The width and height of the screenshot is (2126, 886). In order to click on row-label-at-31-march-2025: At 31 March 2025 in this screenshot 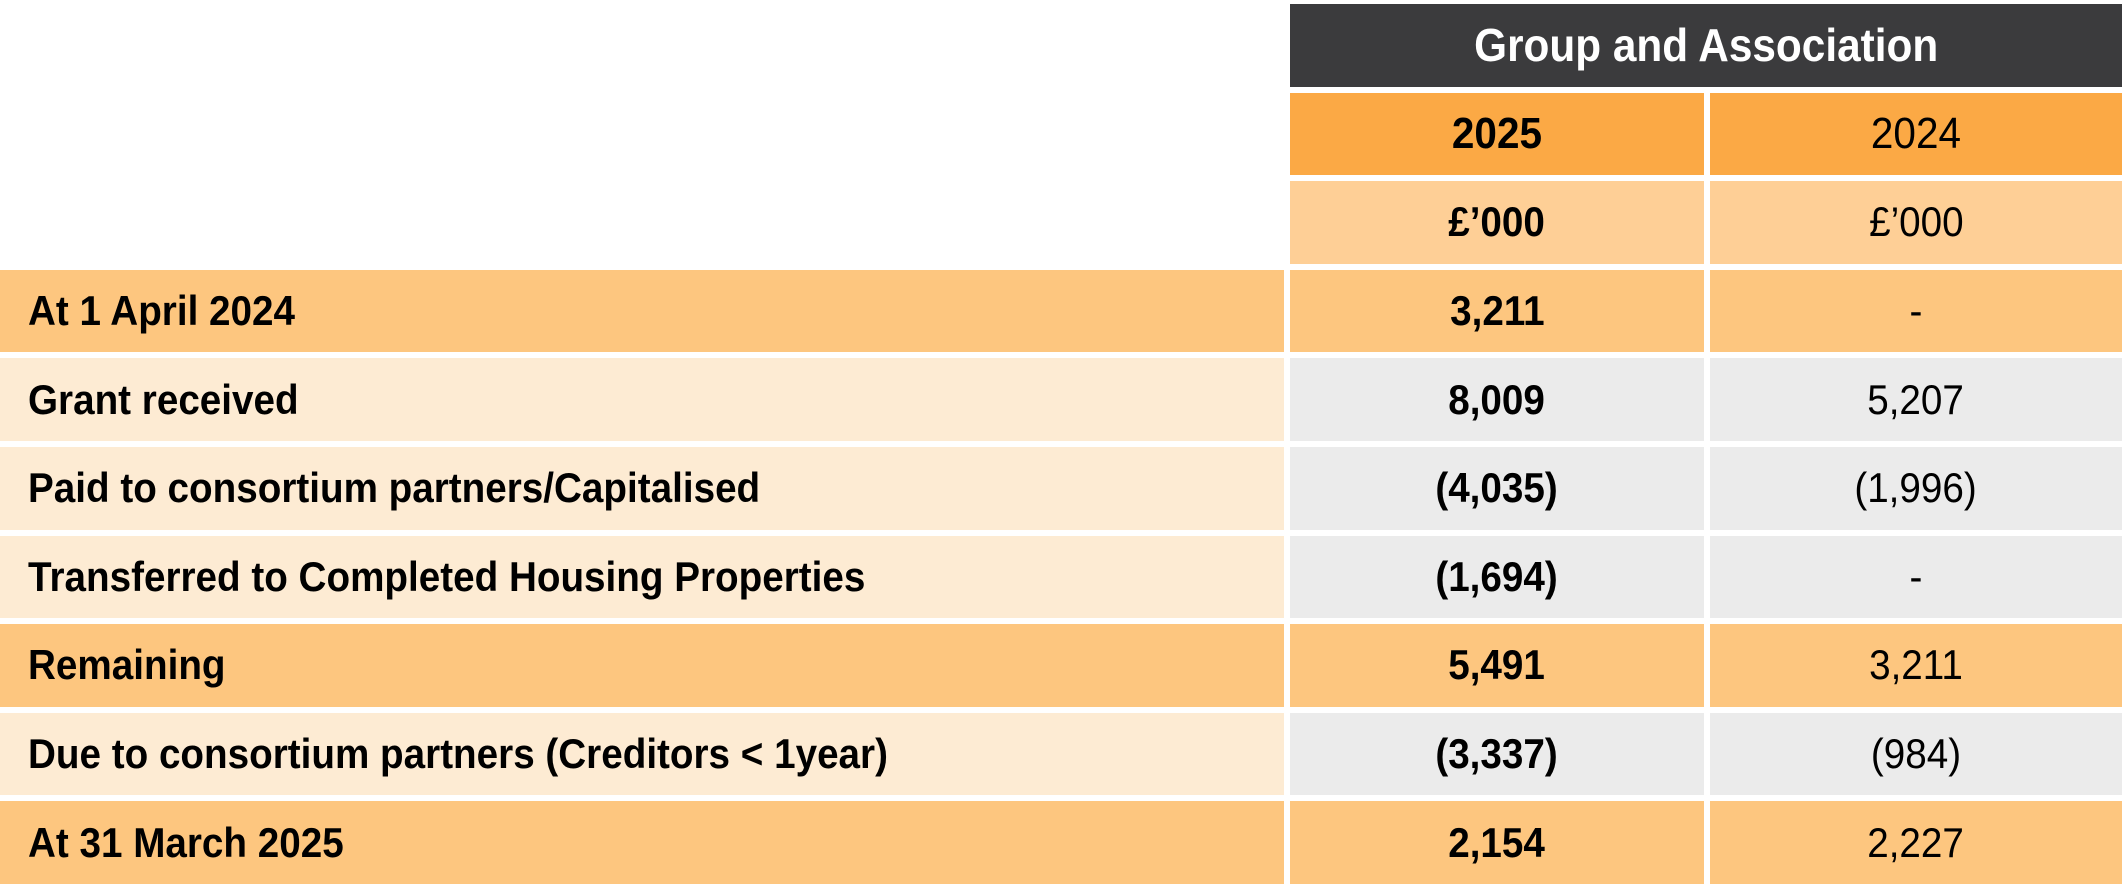, I will do `click(642, 842)`.